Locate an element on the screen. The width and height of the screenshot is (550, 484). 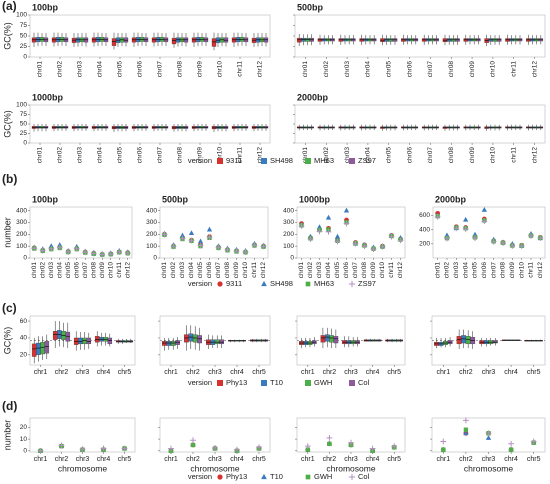
y-tick-label: 200 is located at coordinates (288, 234).